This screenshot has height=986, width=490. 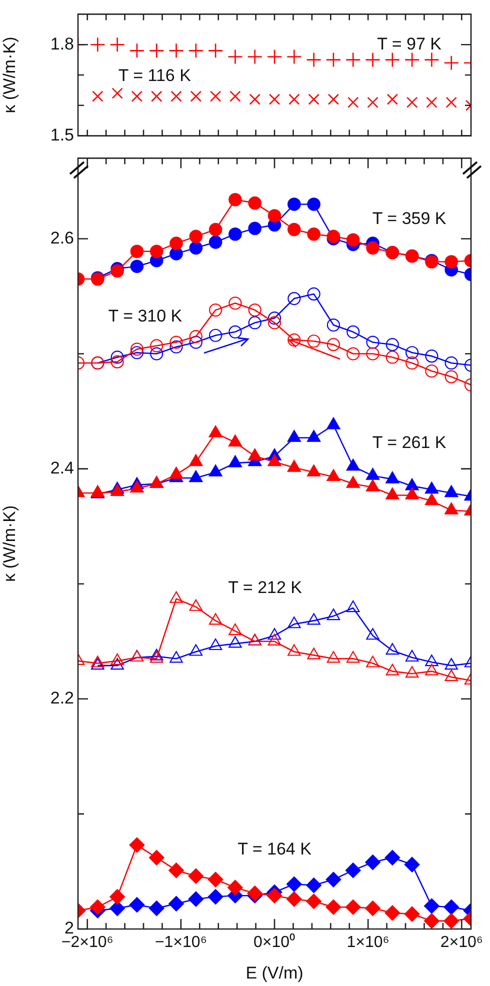 What do you see at coordinates (274, 942) in the screenshot?
I see `x-tick-label: 0×10⁰` at bounding box center [274, 942].